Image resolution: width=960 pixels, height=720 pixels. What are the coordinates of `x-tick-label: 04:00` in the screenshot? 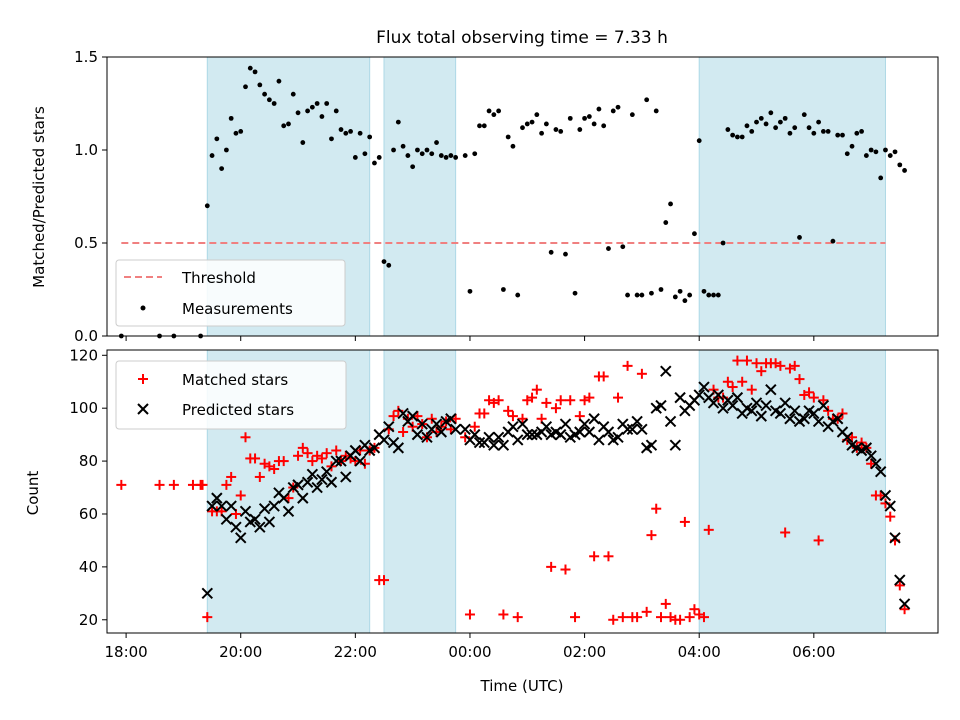 It's located at (699, 652).